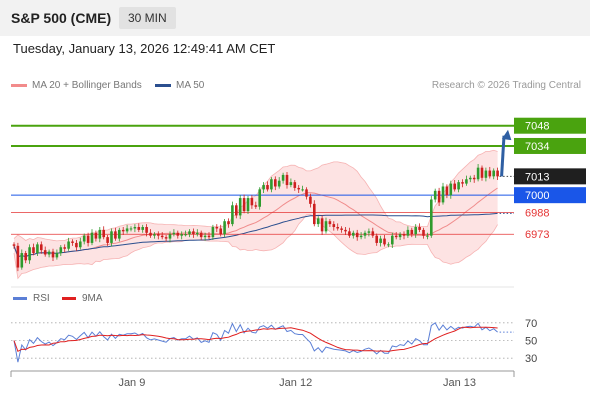 The image size is (590, 400). Describe the element at coordinates (537, 196) in the screenshot. I see `pivot-level-label: 7000` at that location.